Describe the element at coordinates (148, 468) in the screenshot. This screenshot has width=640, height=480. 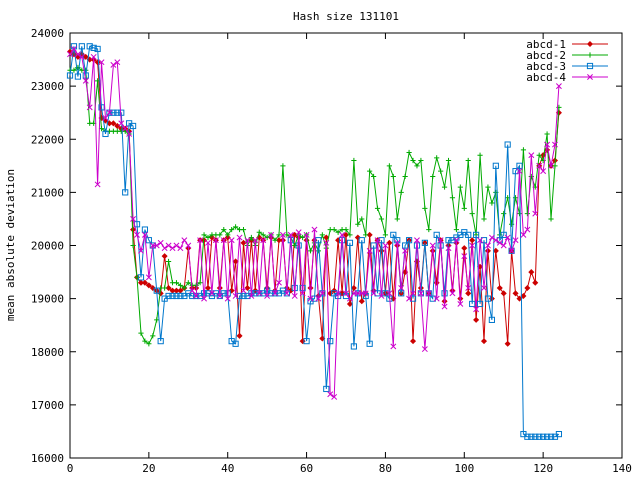
I see `x-tick-label-1: 20` at that location.